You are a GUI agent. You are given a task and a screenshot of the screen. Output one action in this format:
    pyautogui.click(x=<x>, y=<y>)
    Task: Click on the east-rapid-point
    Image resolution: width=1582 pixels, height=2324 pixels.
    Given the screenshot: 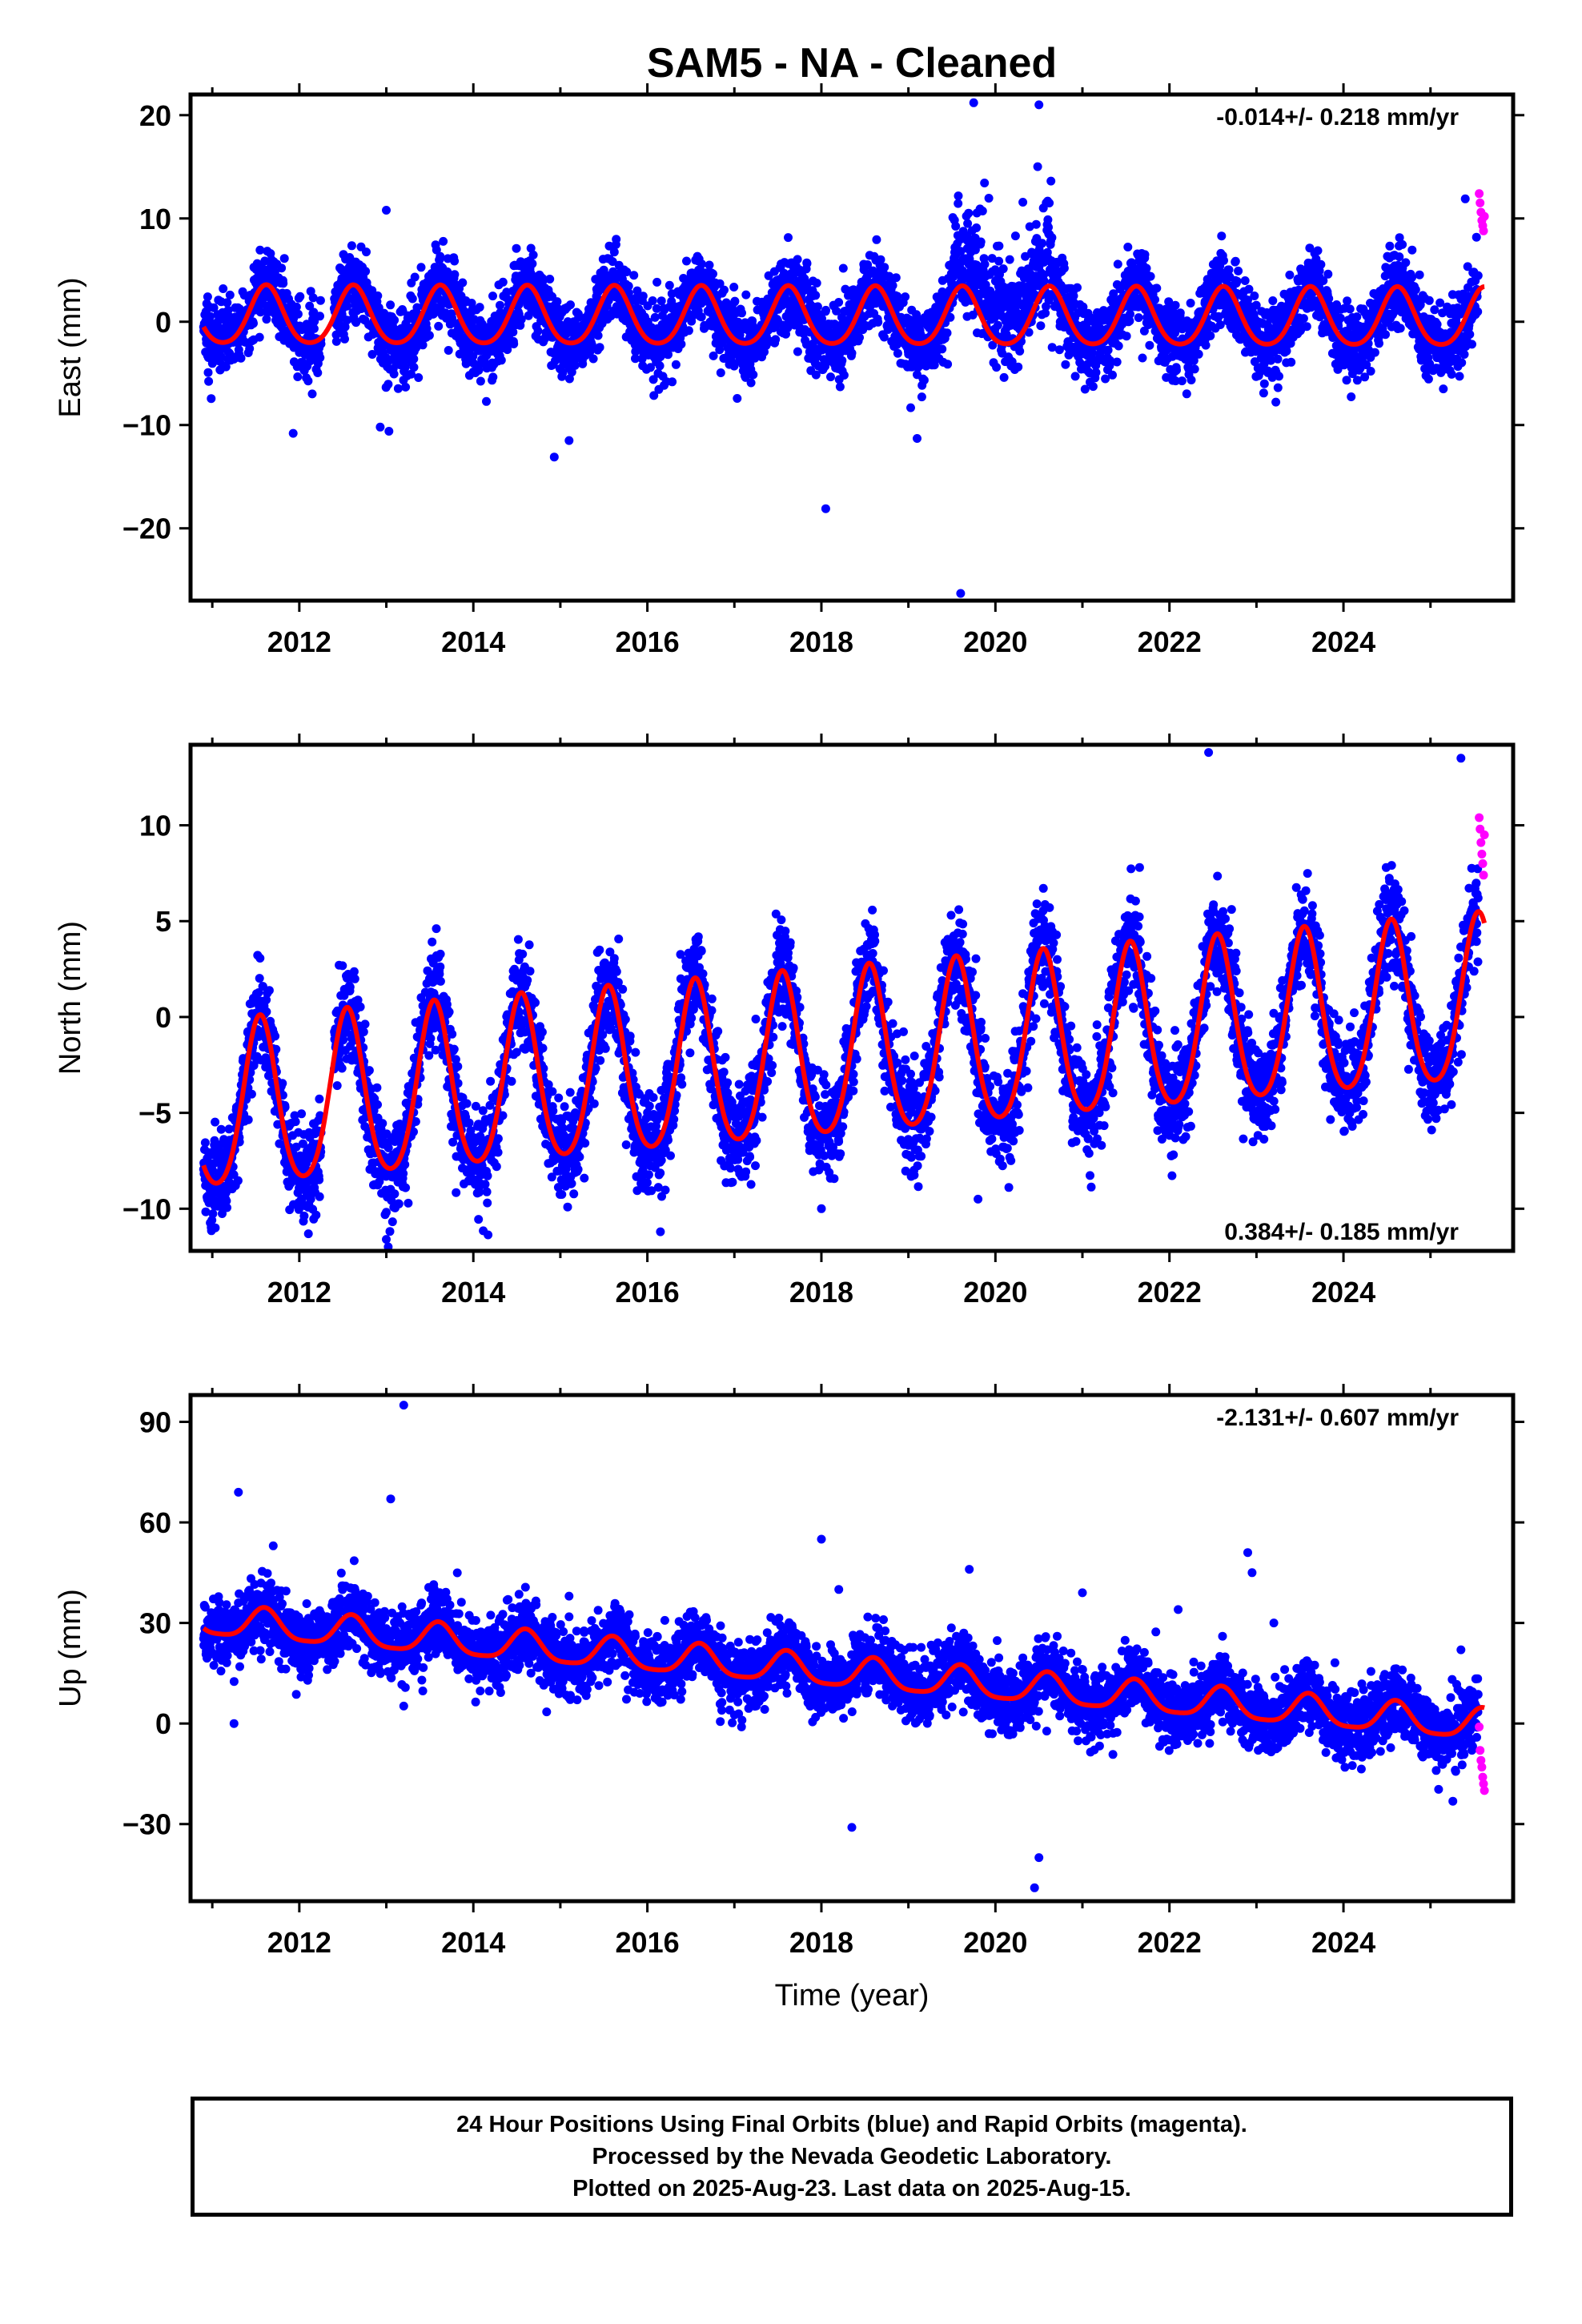 What is the action you would take?
    pyautogui.click(x=1479, y=194)
    